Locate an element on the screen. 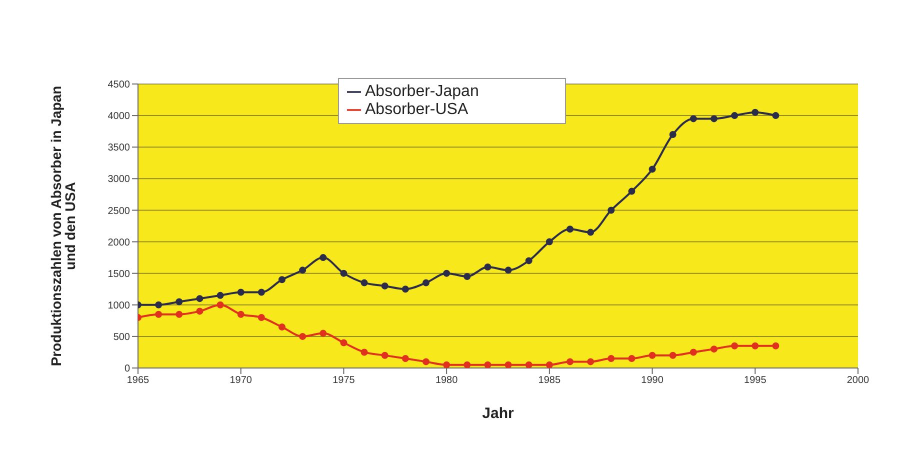 The image size is (918, 449). x-tick-label: 1970 is located at coordinates (241, 380).